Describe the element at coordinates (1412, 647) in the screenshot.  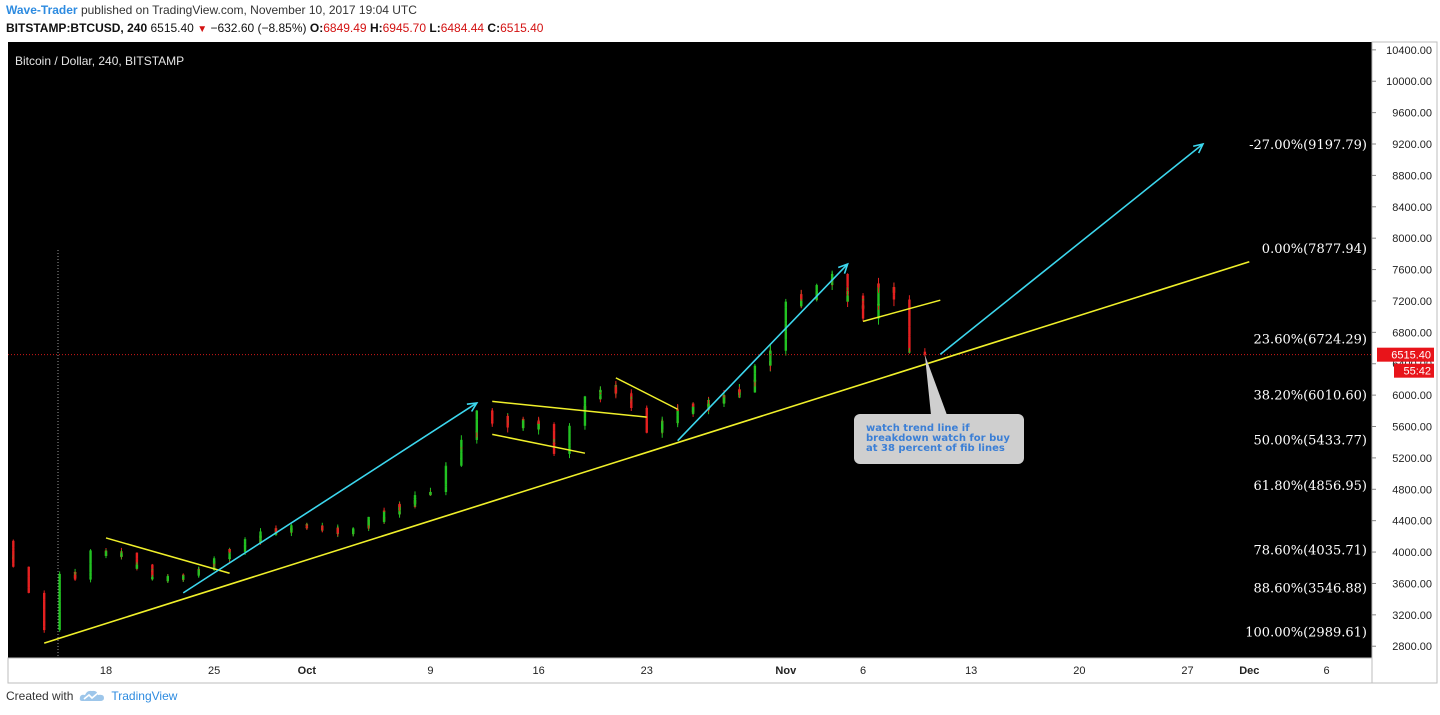
I see `y-tick-label: 2800.00` at that location.